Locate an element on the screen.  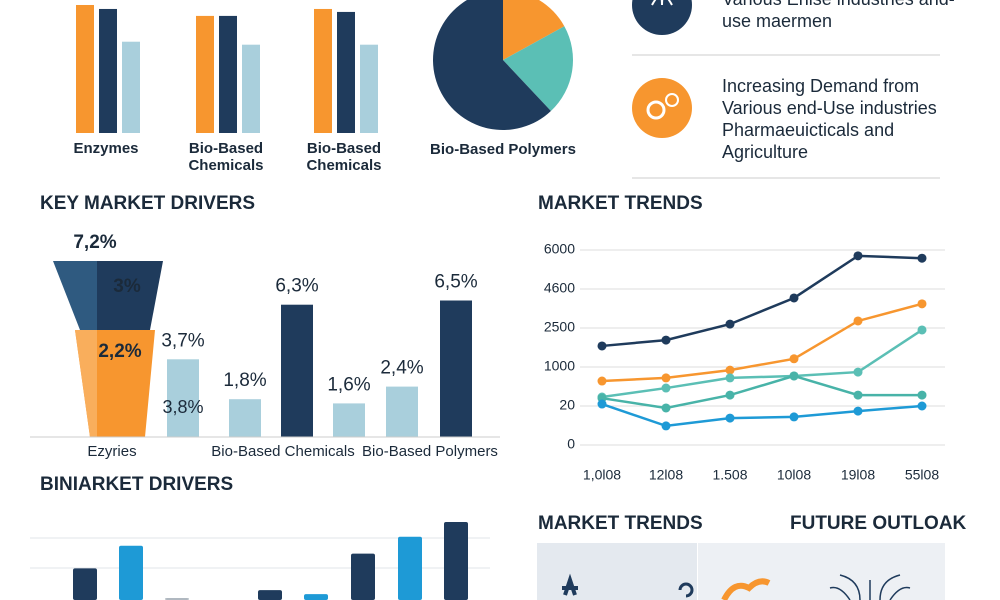
pie-label: Bio-Based Polymers is located at coordinates (503, 149).